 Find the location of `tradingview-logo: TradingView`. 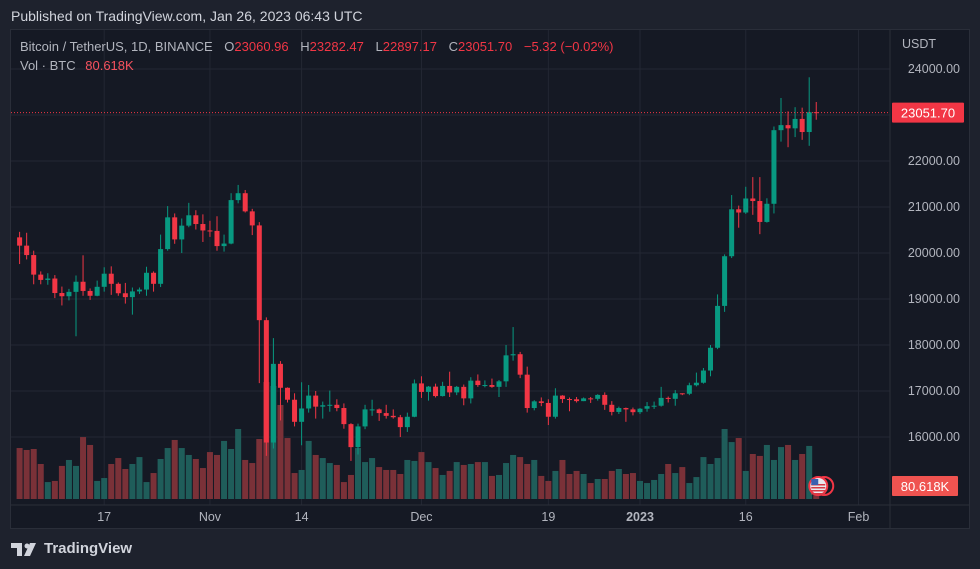

tradingview-logo: TradingView is located at coordinates (71, 548).